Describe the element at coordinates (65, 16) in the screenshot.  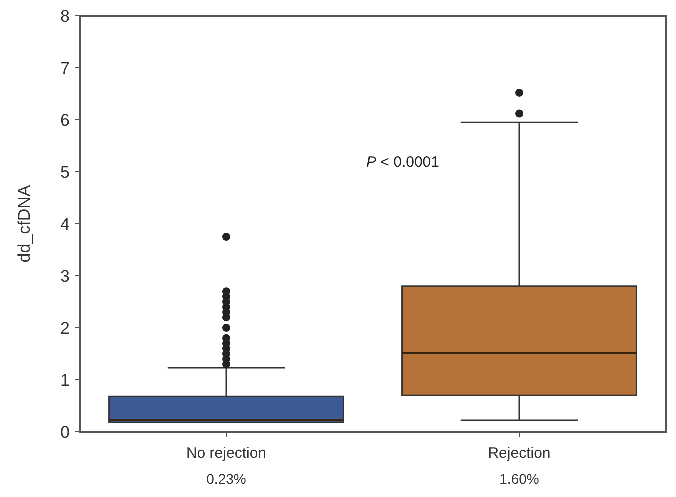
I see `y-tick-label: 8` at that location.